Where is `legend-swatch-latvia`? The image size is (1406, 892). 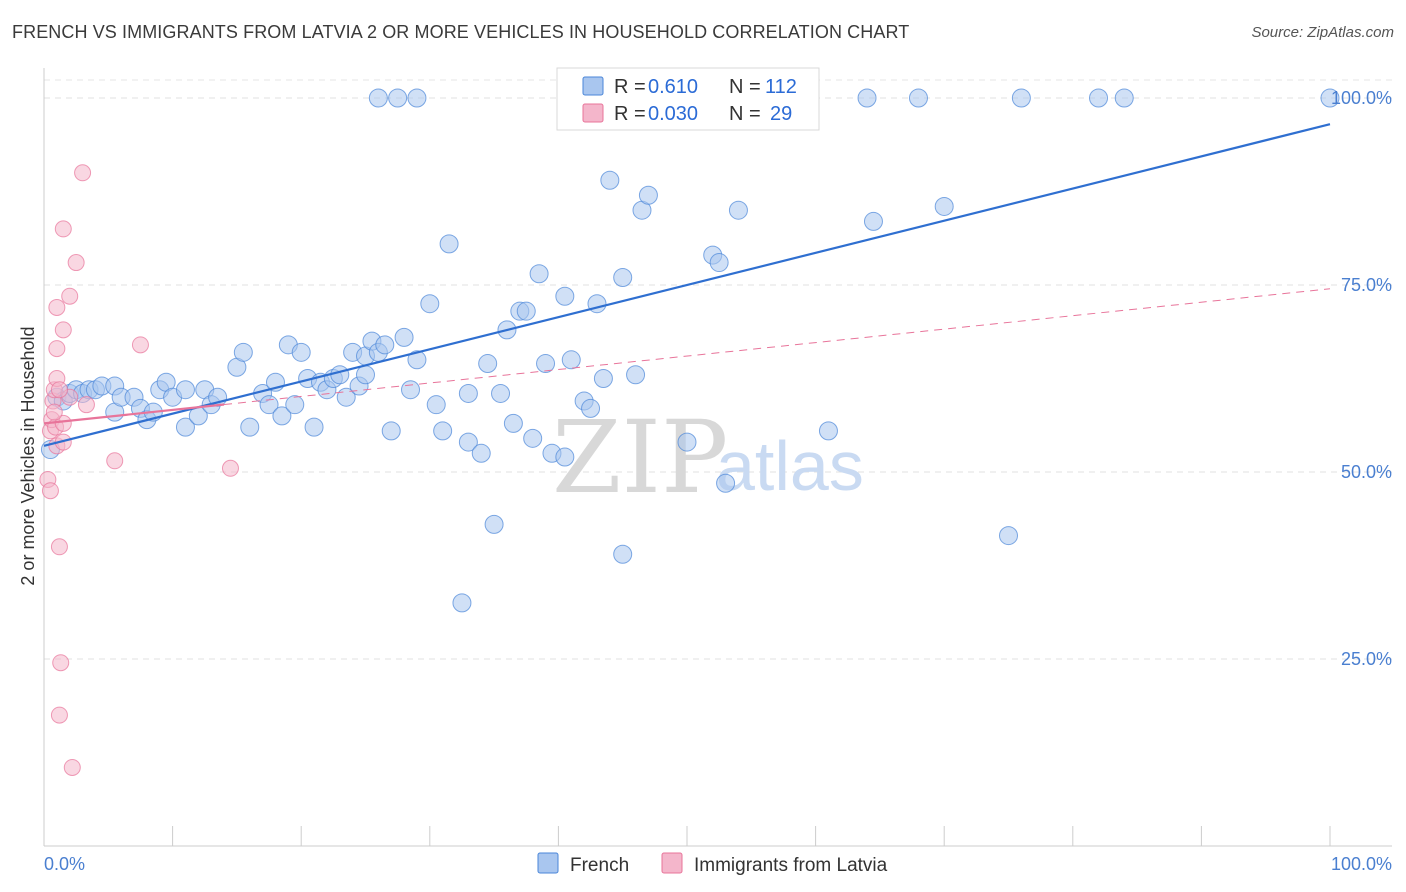
legend-swatch-latvia is located at coordinates (593, 113).